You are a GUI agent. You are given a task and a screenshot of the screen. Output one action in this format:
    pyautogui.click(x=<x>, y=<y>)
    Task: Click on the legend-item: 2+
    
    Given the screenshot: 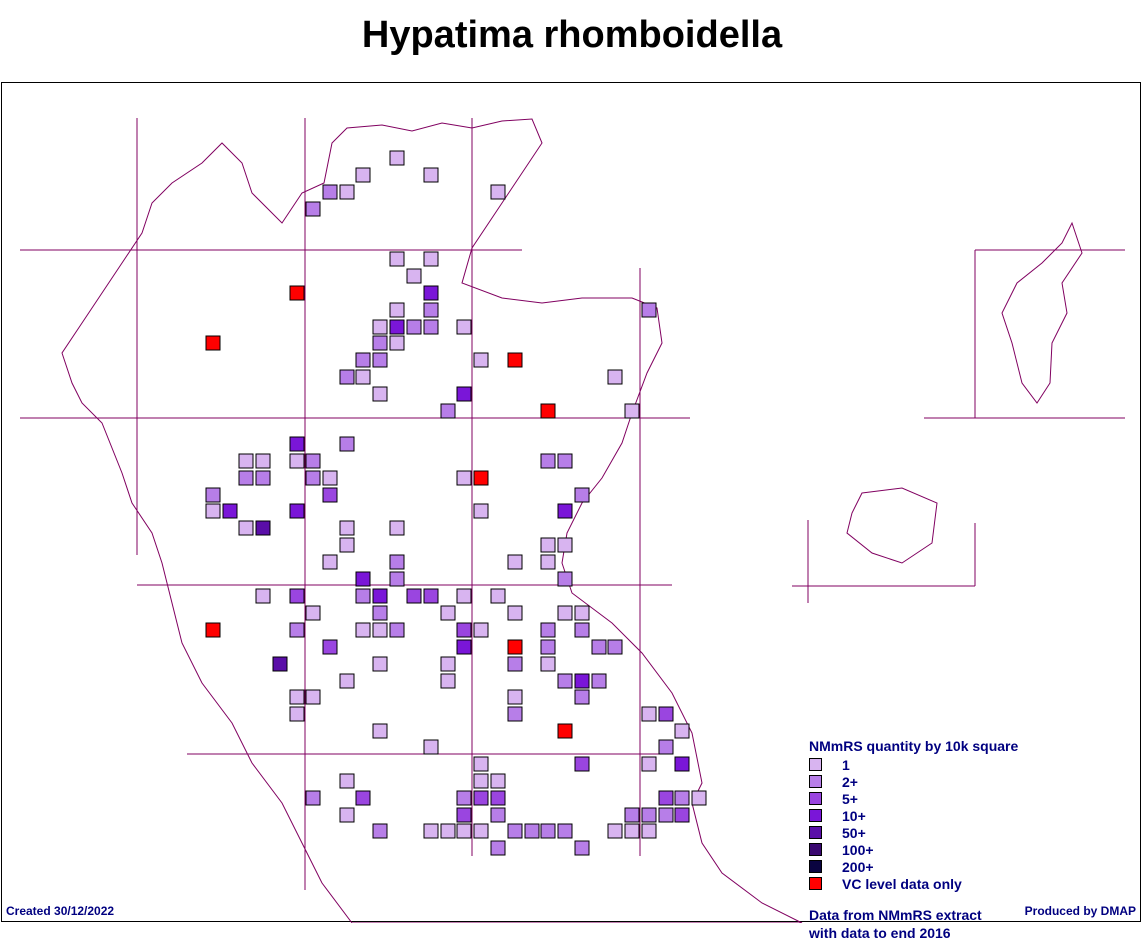 What is the action you would take?
    pyautogui.click(x=913, y=781)
    